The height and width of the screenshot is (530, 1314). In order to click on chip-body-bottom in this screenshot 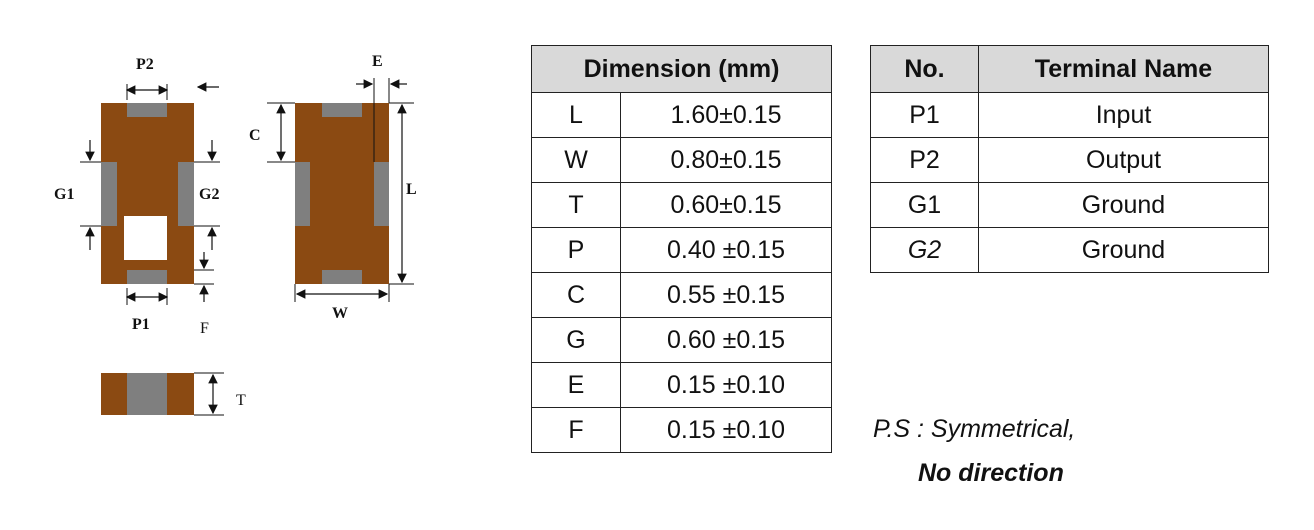, I will do `click(342, 193)`.